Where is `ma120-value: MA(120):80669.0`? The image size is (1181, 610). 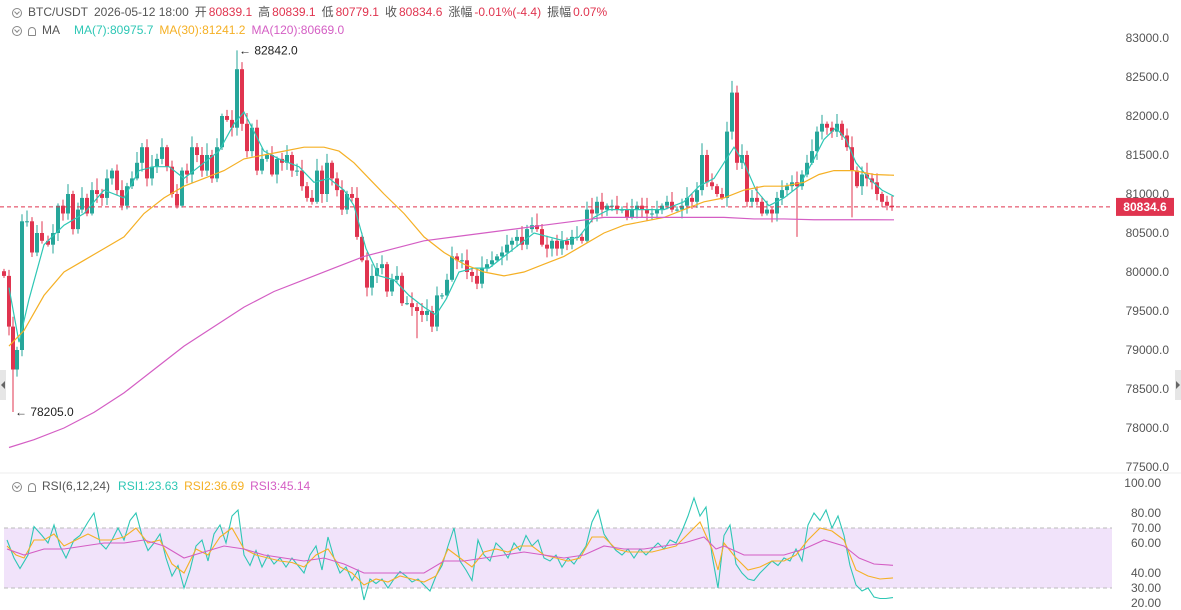 ma120-value: MA(120):80669.0 is located at coordinates (298, 30).